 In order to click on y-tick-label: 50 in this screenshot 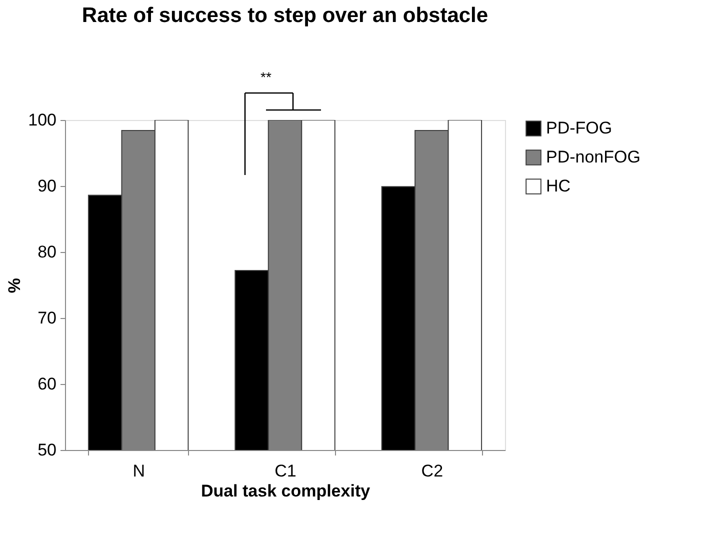, I will do `click(47, 450)`.